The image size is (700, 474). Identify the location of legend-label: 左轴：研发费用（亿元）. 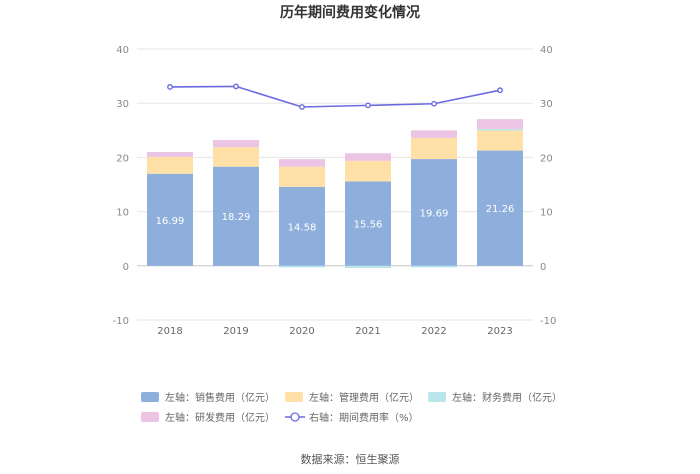
(220, 417).